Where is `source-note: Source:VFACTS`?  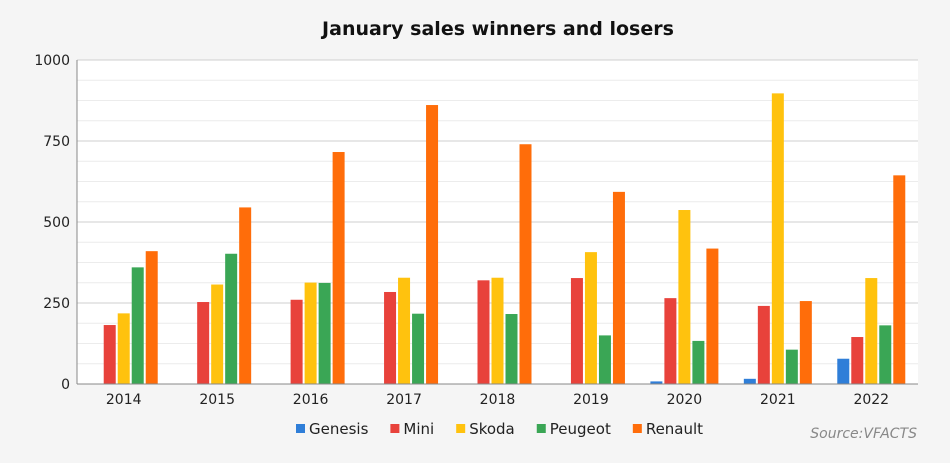
source-note: Source:VFACTS is located at coordinates (863, 434).